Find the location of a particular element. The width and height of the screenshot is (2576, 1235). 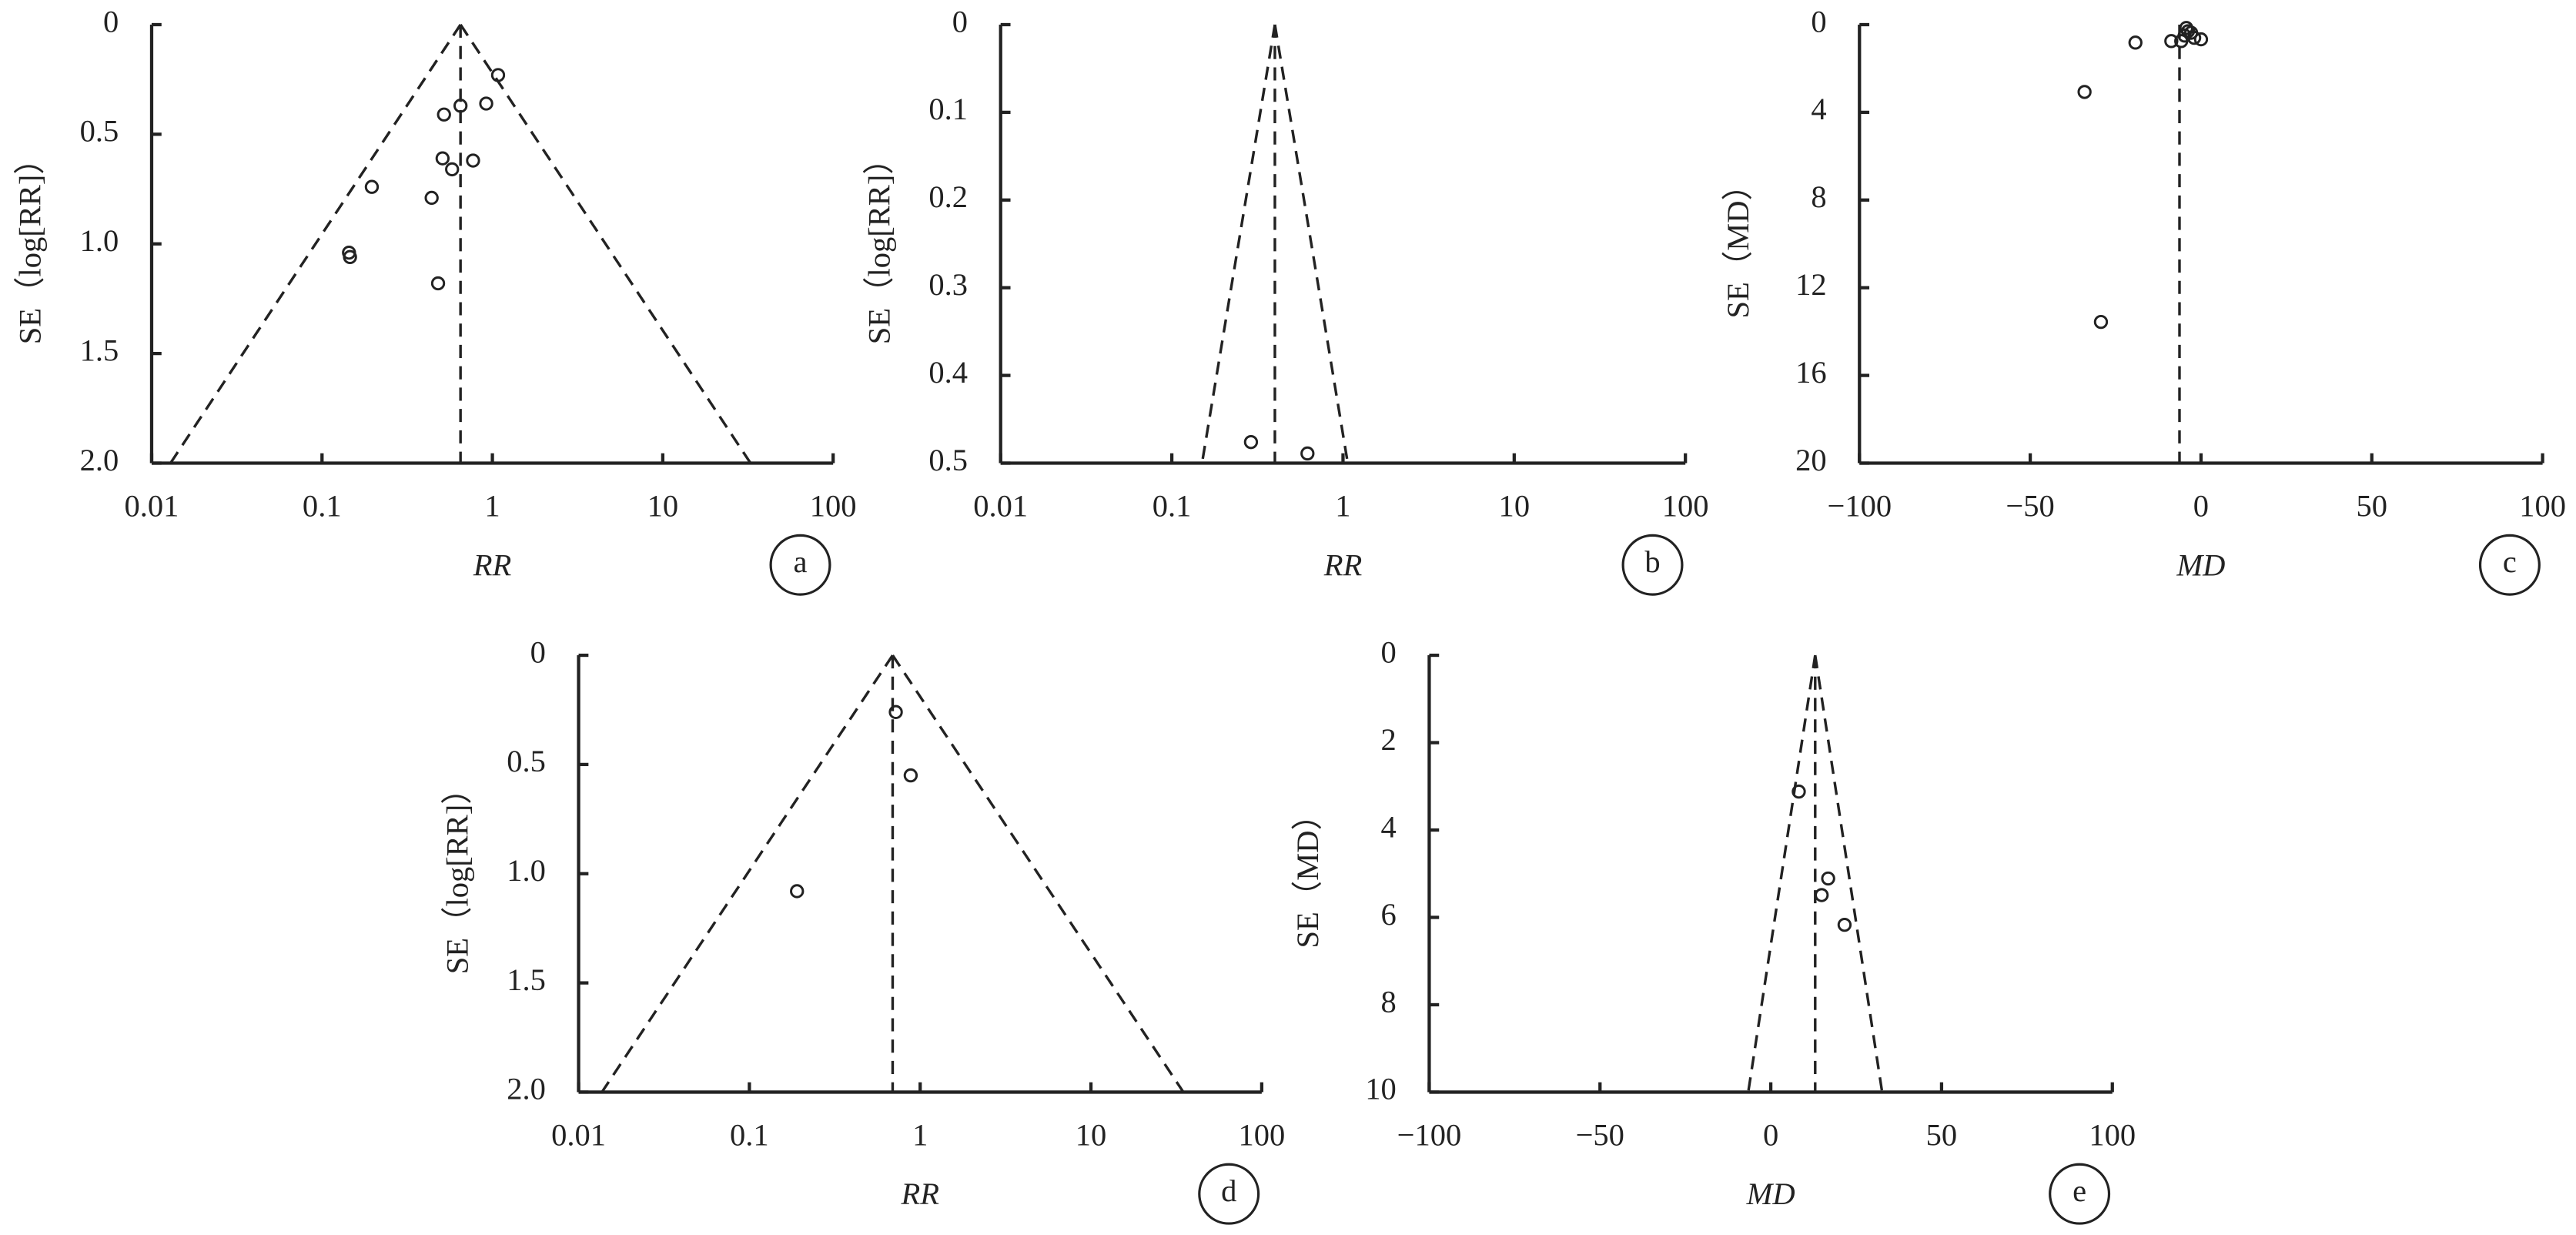

y-tick-label: 2.0 is located at coordinates (100, 460).